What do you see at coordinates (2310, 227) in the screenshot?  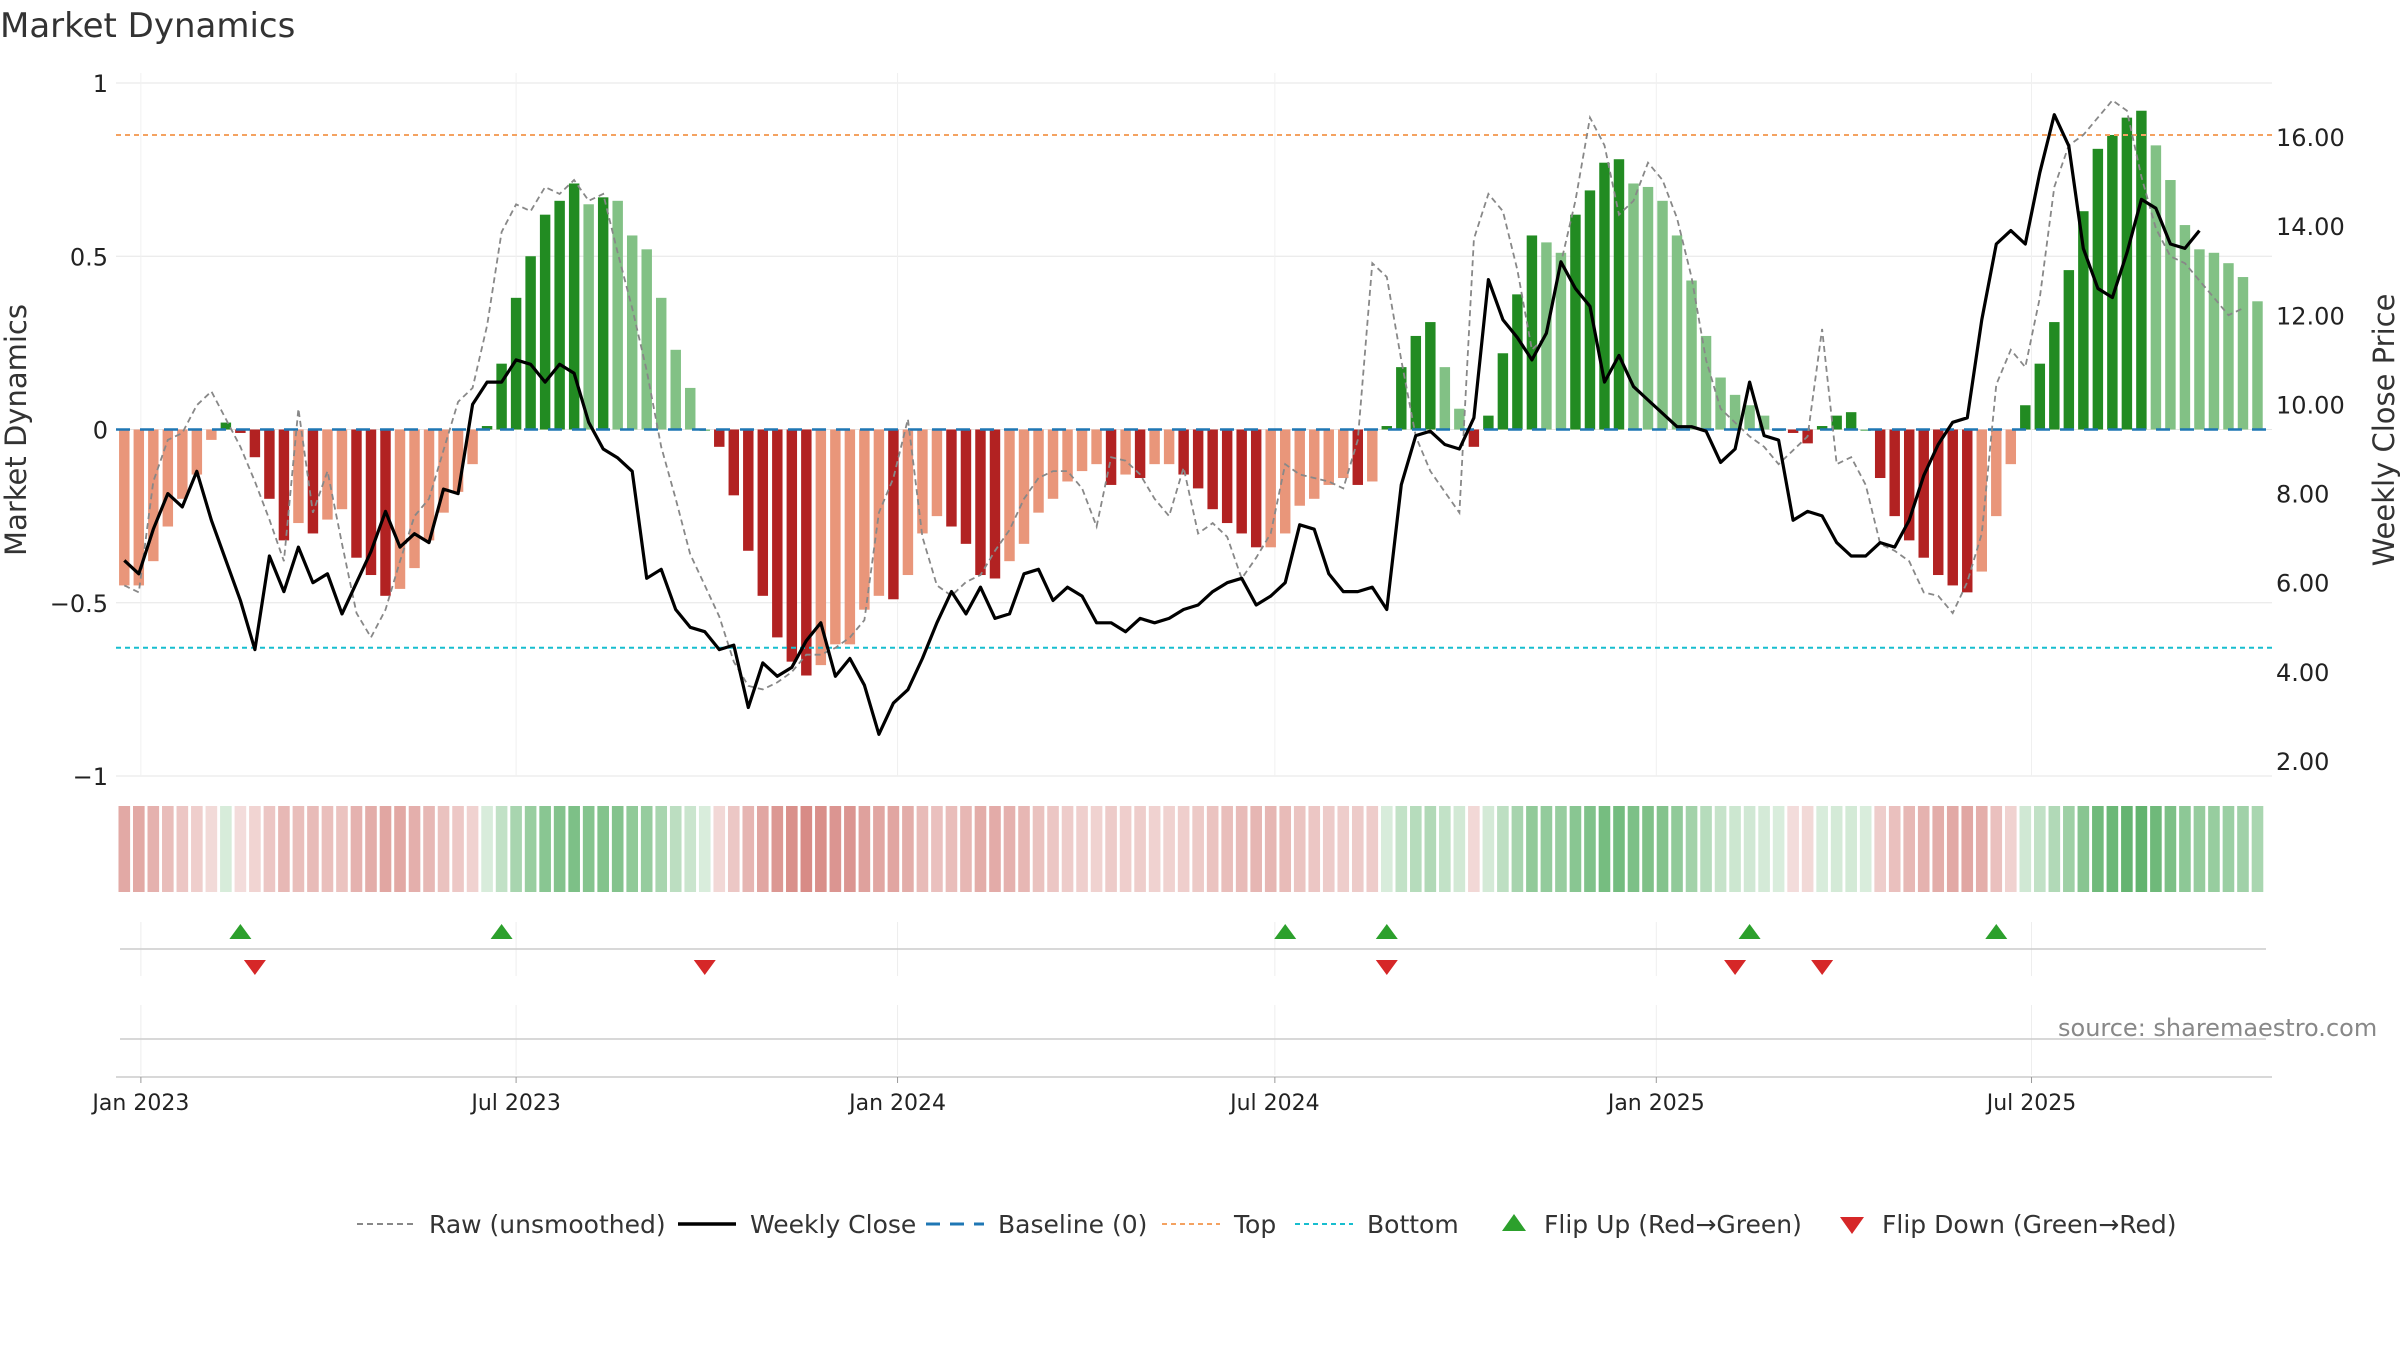 I see `right-tick-label: 14.00` at bounding box center [2310, 227].